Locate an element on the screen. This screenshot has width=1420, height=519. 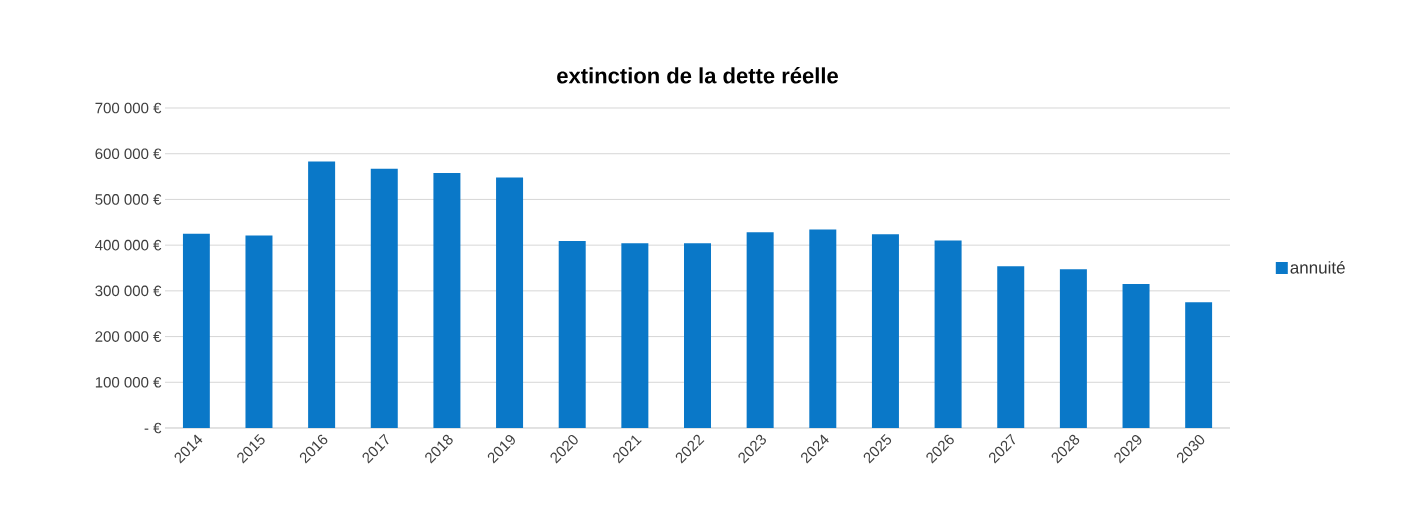
y-tick-label: 100 000 € is located at coordinates (128, 382).